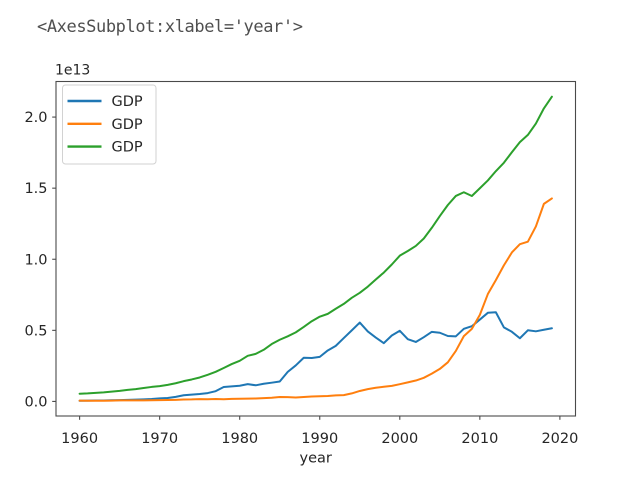 This screenshot has height=488, width=633. Describe the element at coordinates (479, 439) in the screenshot. I see `x-tick-label: 2010` at that location.